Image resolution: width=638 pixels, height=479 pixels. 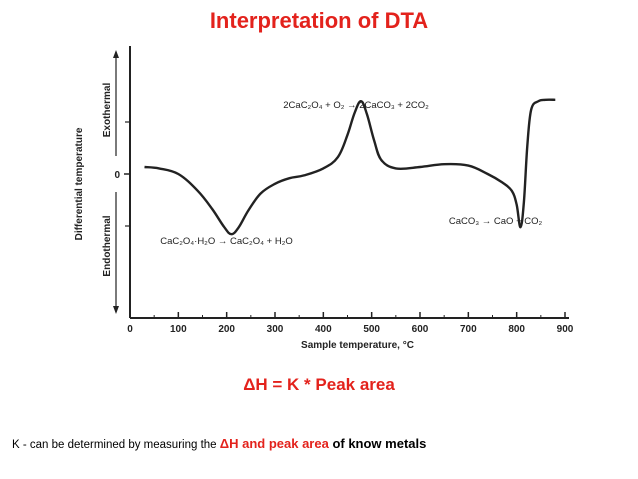 I want to click on annotation-decarbonation: CaCO₃ → CaO + CO₂, so click(x=496, y=221).